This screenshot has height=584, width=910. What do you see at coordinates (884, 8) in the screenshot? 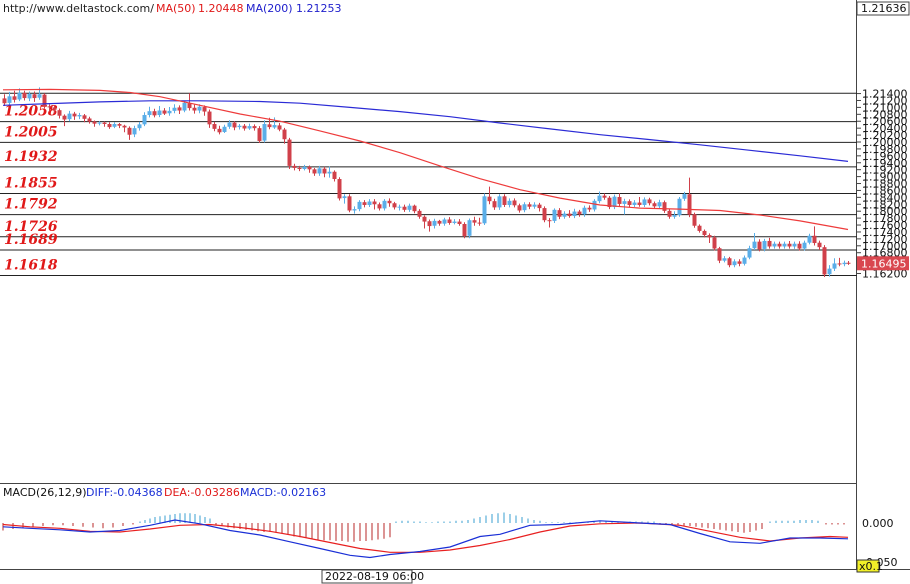
I see `axis-top-price: 1.21636` at bounding box center [884, 8].